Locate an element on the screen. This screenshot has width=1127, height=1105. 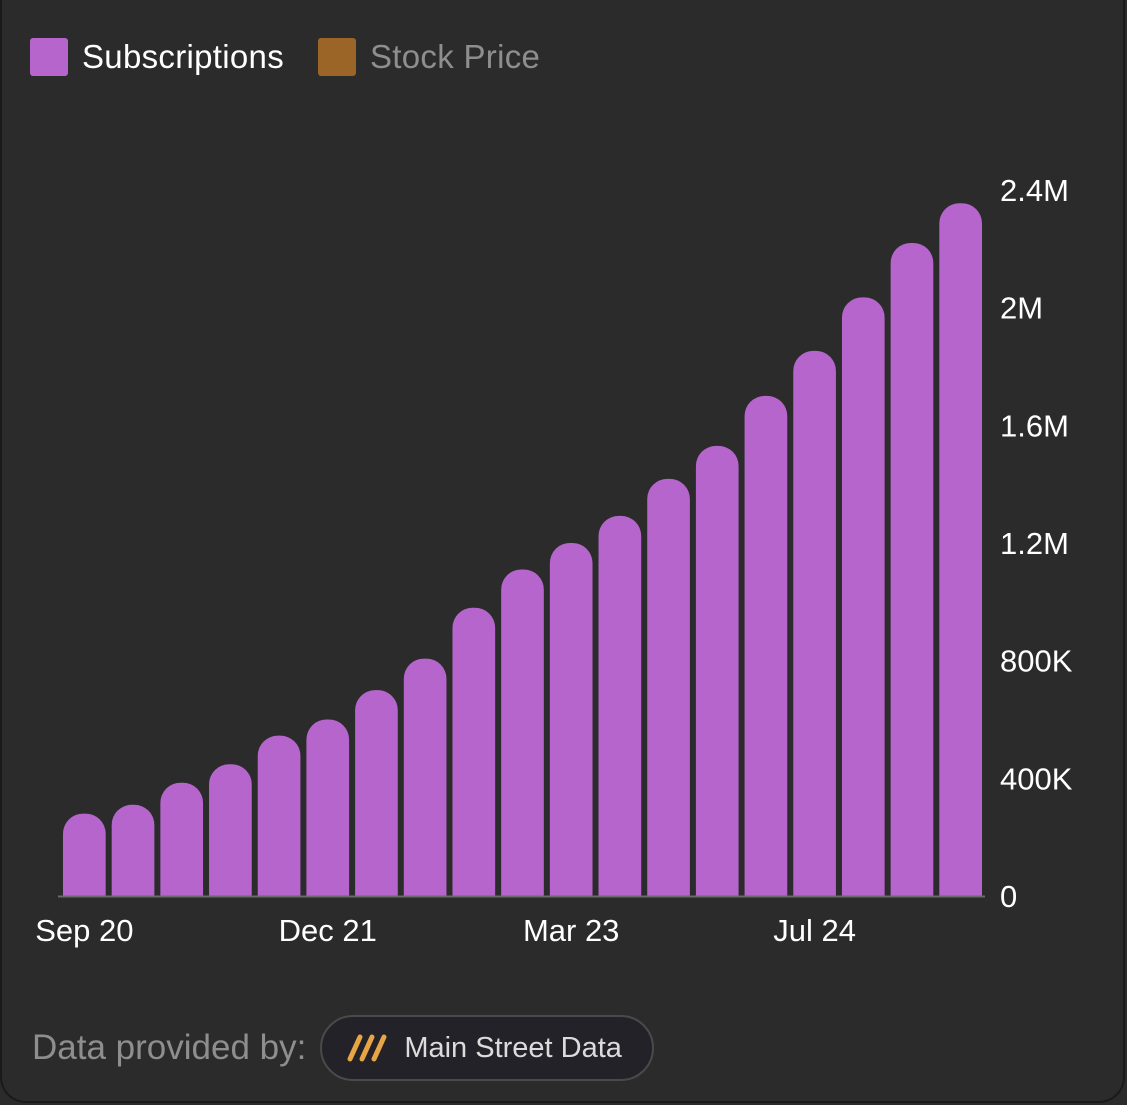
y-tick-label: 2.4M is located at coordinates (1034, 190).